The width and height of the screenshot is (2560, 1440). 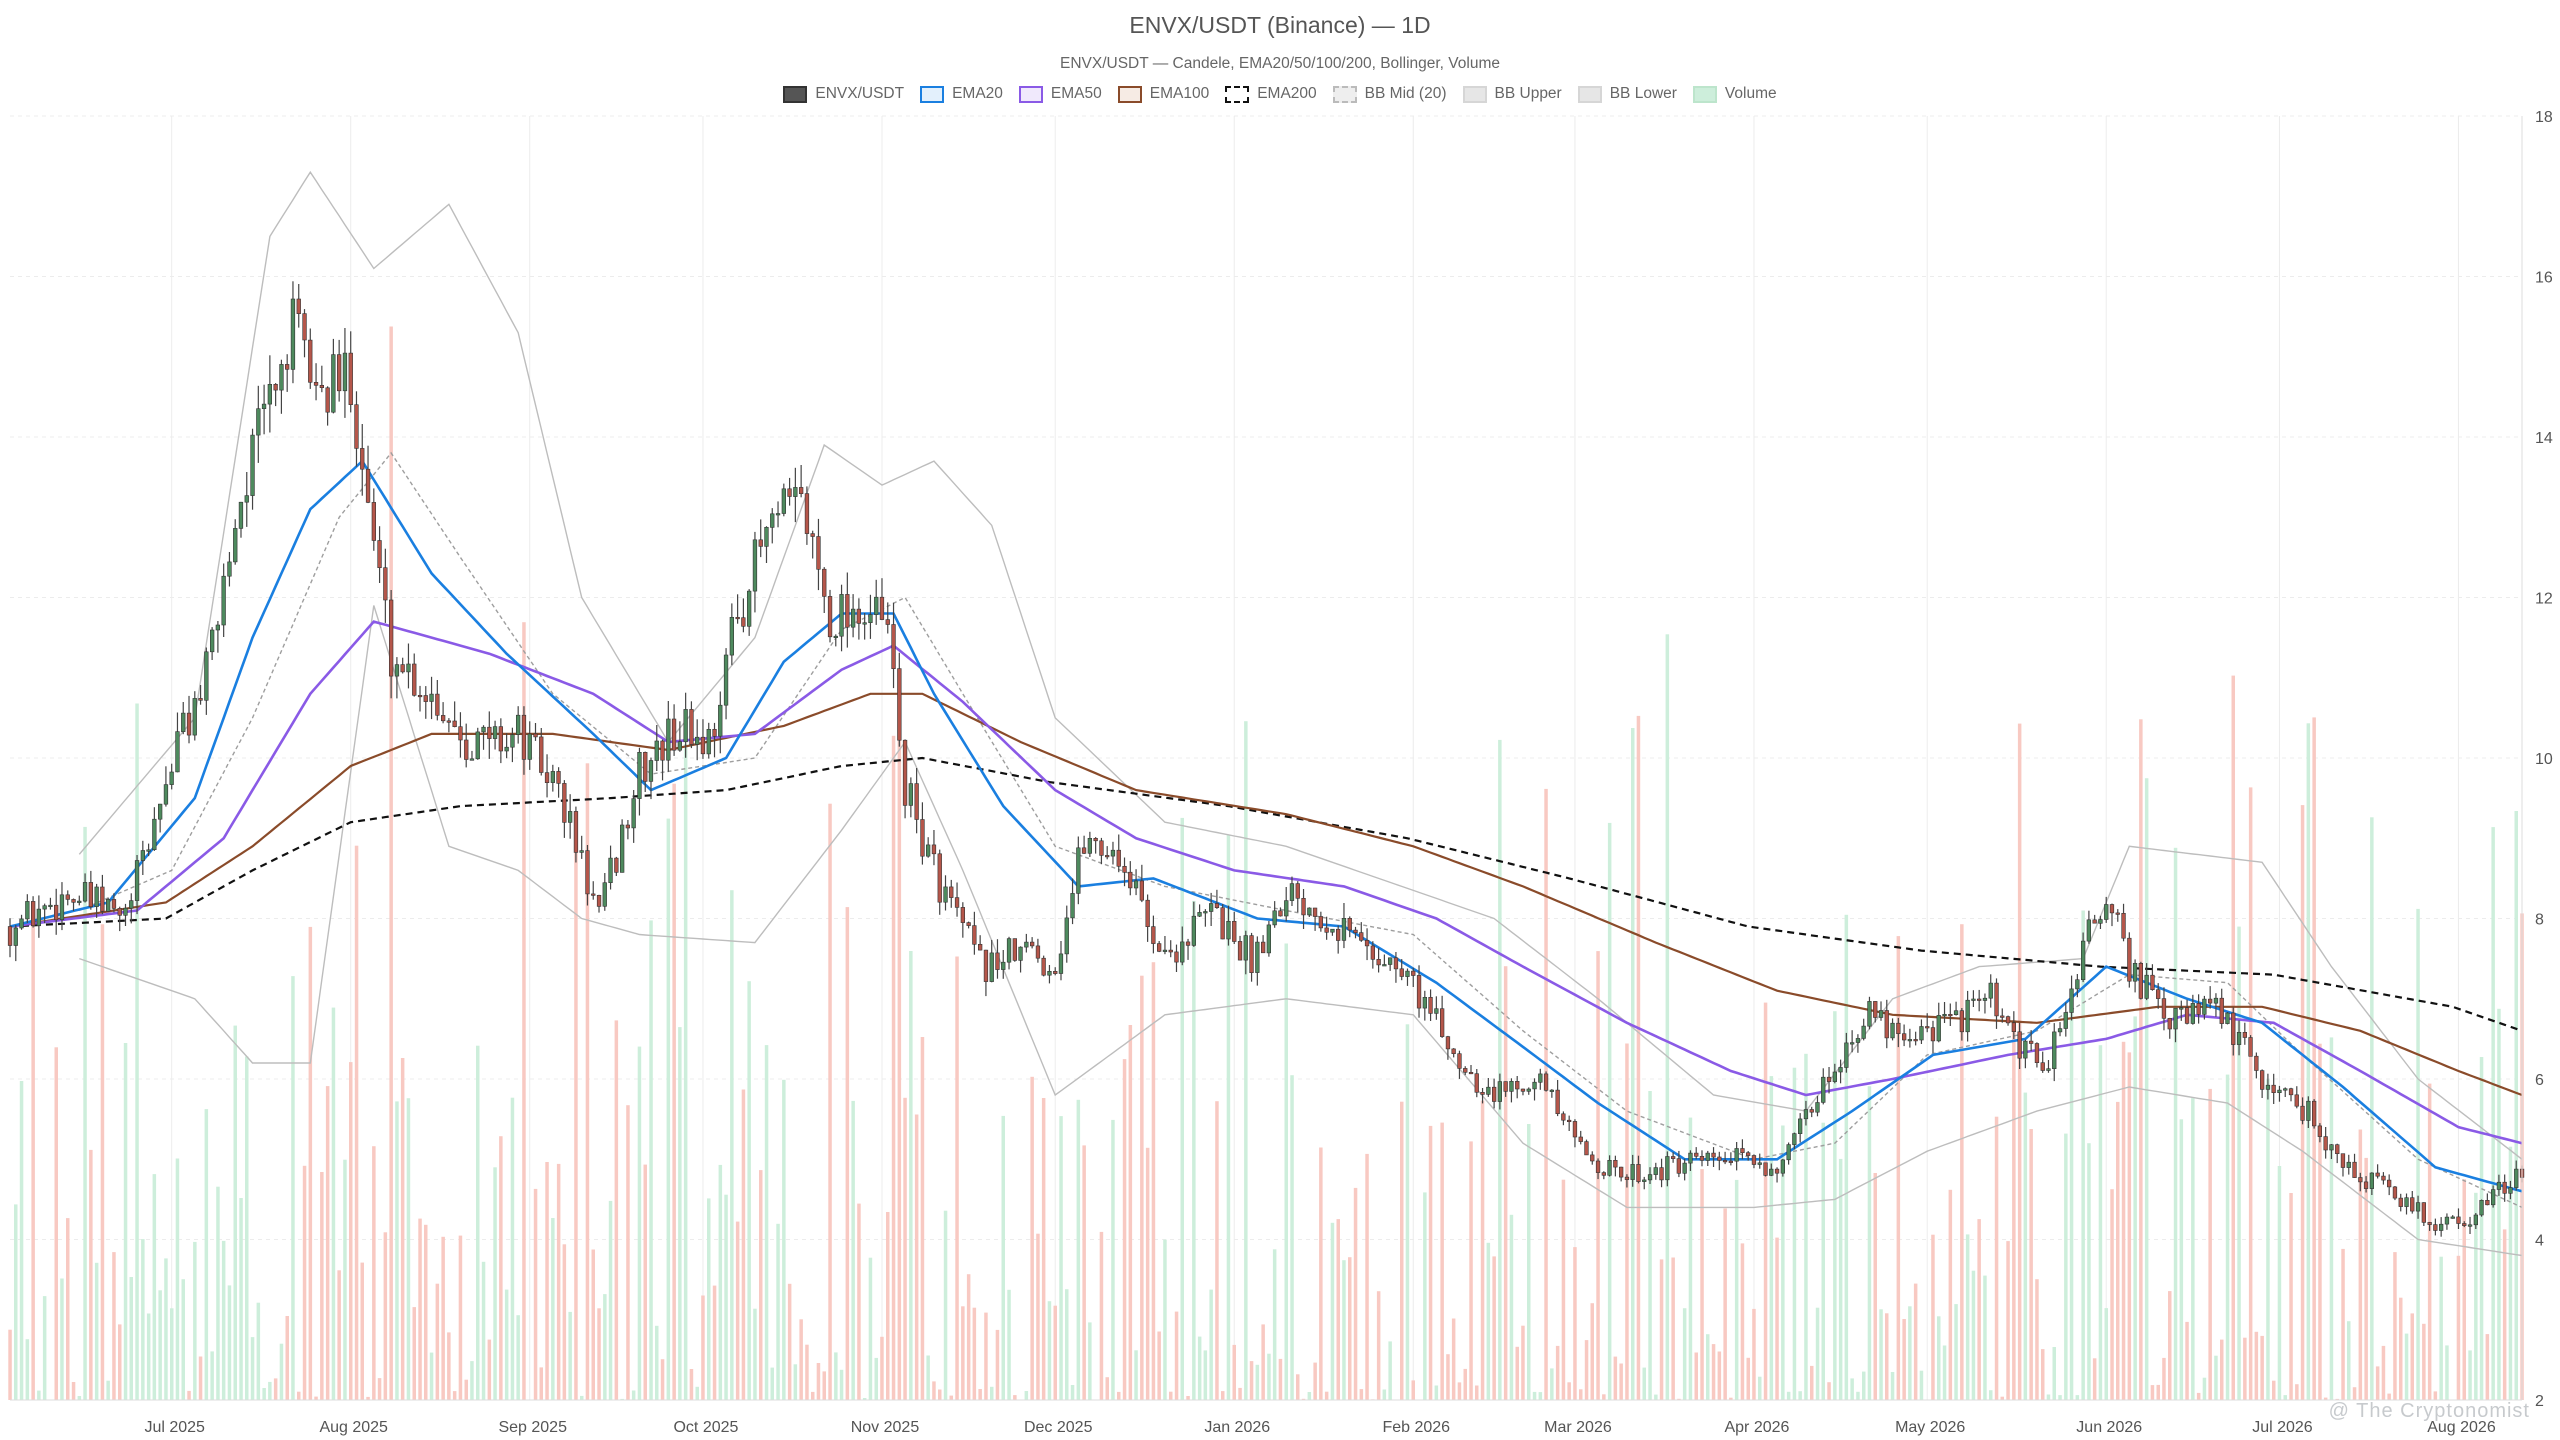 What do you see at coordinates (1280, 25) in the screenshot?
I see `chart-title: ENVX/USDT (Binance) — 1D` at bounding box center [1280, 25].